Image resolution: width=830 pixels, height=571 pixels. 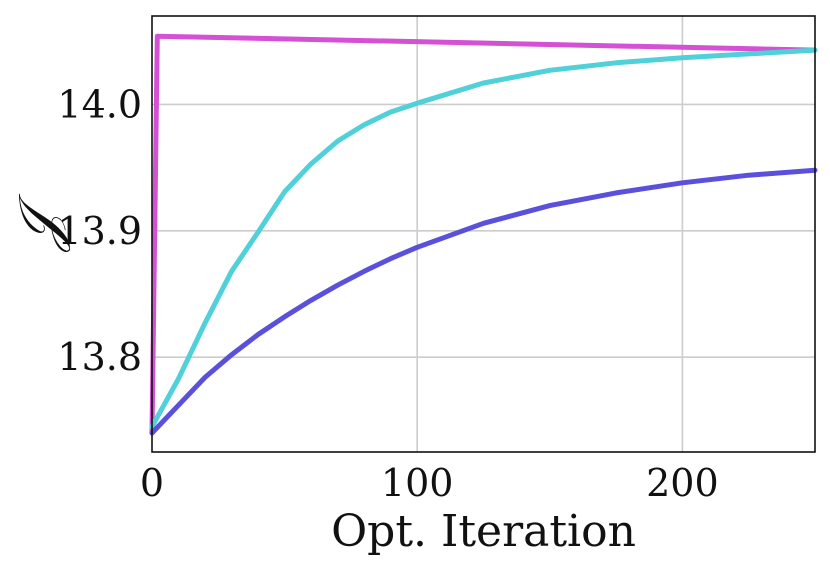 I want to click on x-axis-label: Opt. Iteration, so click(x=483, y=531).